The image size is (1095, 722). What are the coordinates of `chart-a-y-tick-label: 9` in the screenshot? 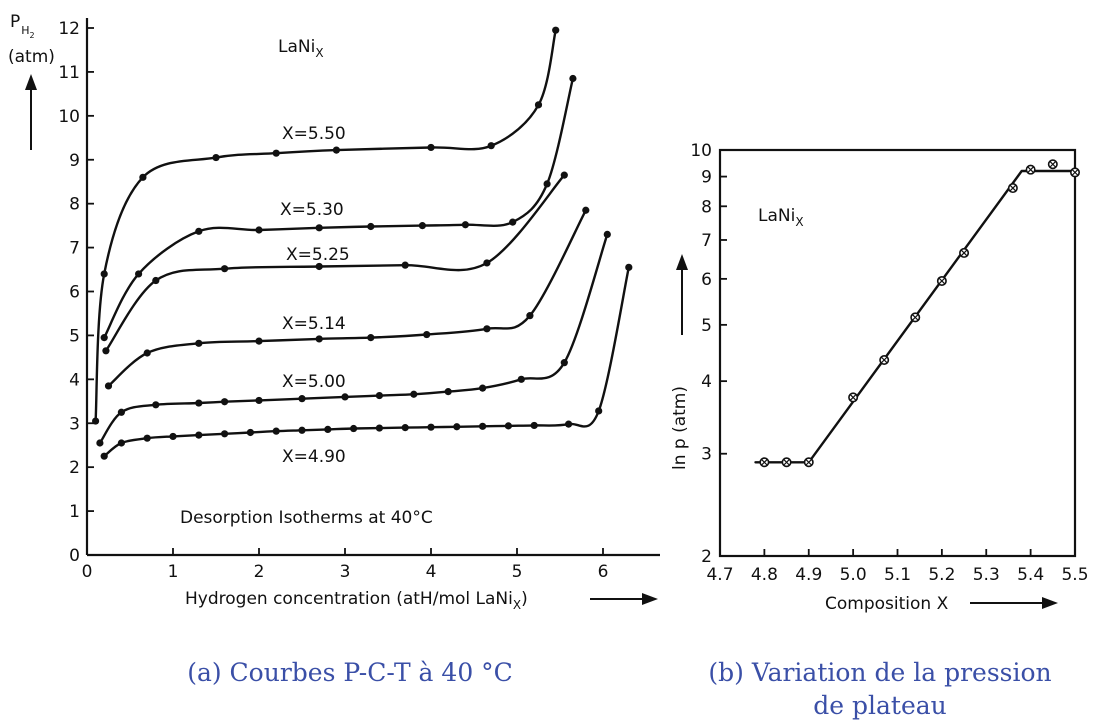 It's located at (74, 161).